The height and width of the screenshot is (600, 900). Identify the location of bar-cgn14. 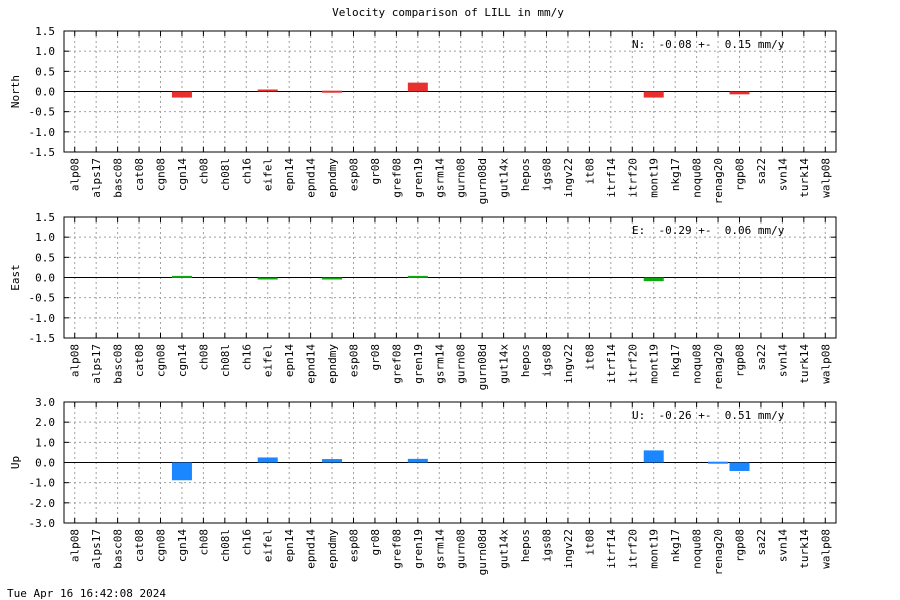
(181, 94).